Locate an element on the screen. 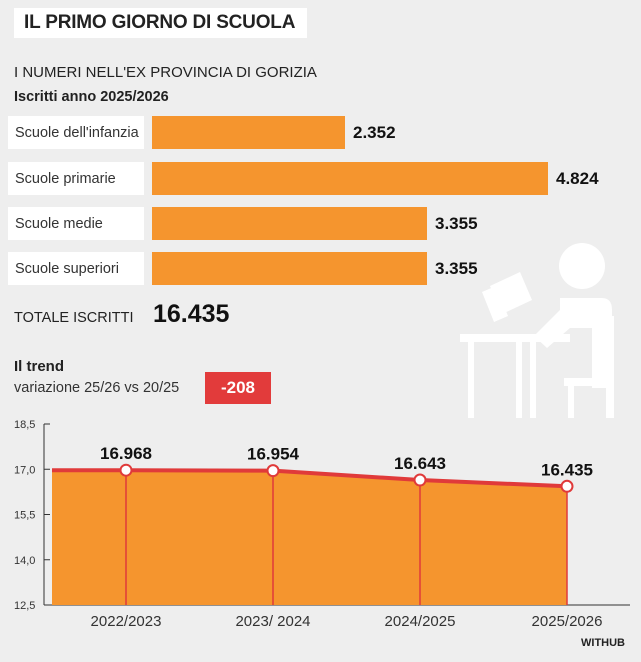 The height and width of the screenshot is (662, 641). trend-subtitle: variazione 25/26 vs 20/25 is located at coordinates (97, 388).